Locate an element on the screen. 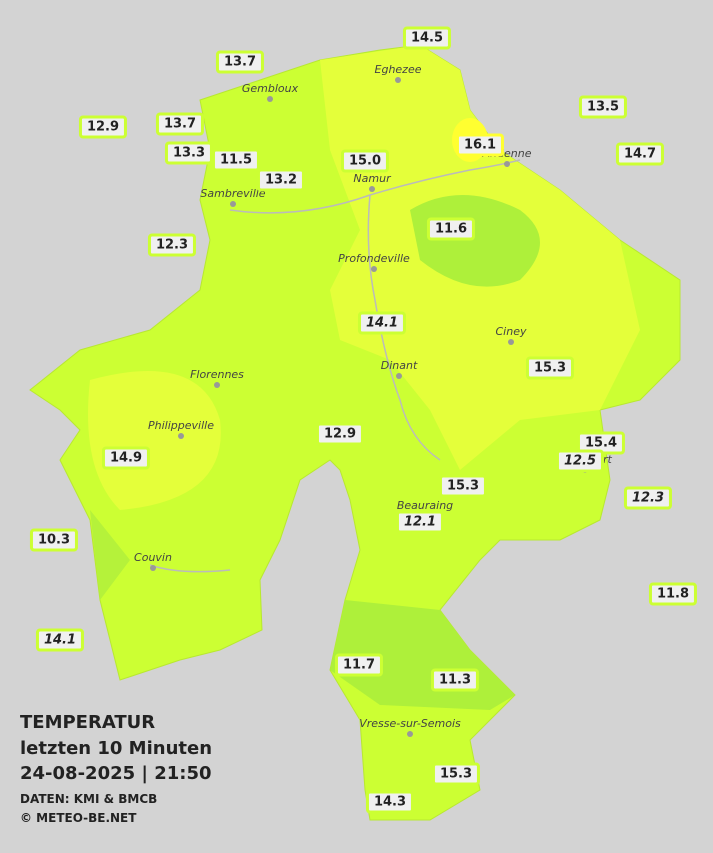 The width and height of the screenshot is (713, 853). datetime: 24-08-2025 | 21:50 is located at coordinates (116, 773).